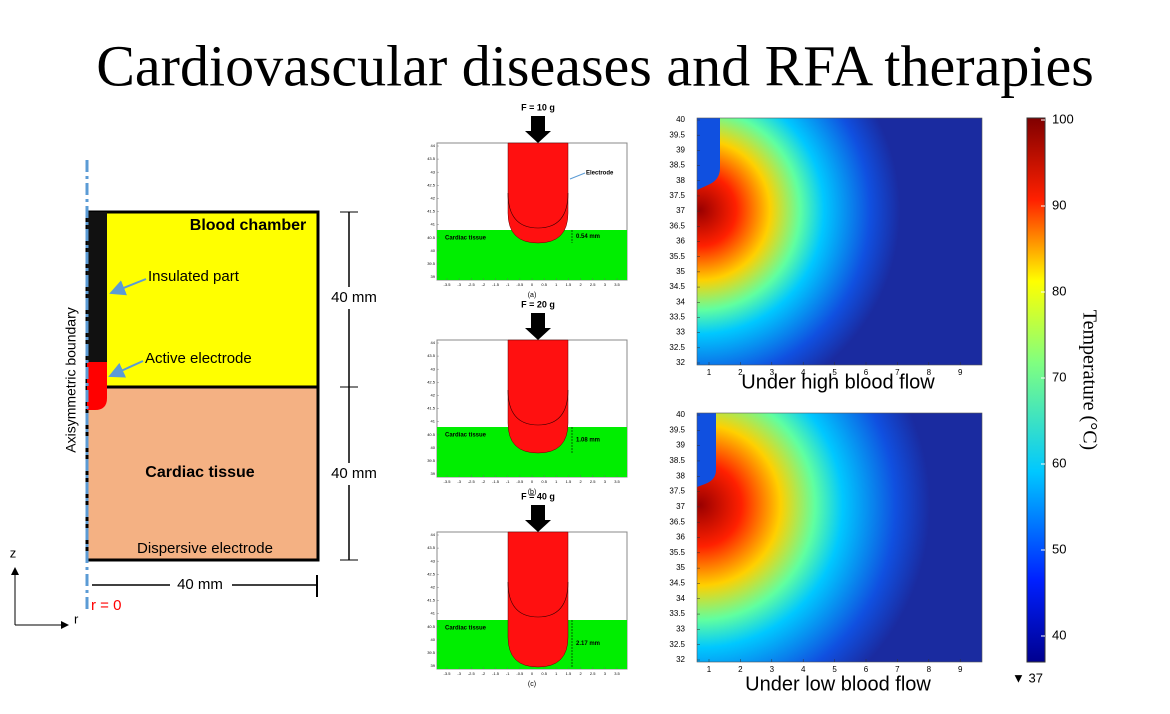  What do you see at coordinates (569, 673) in the screenshot?
I see `x-tick-label: 1.5` at bounding box center [569, 673].